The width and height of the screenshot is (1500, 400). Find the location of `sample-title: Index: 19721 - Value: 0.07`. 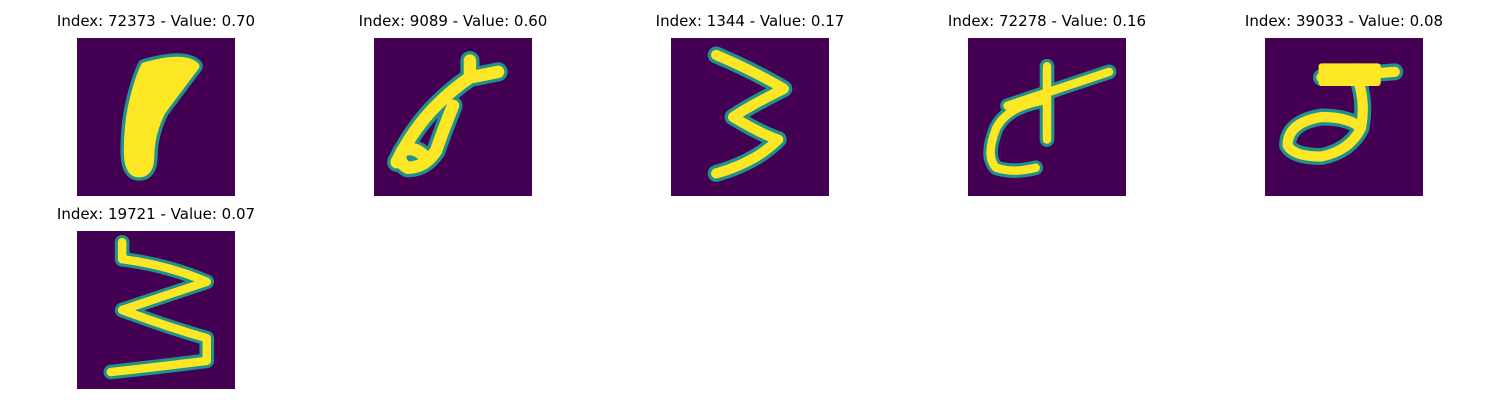

sample-title: Index: 19721 - Value: 0.07 is located at coordinates (156, 214).